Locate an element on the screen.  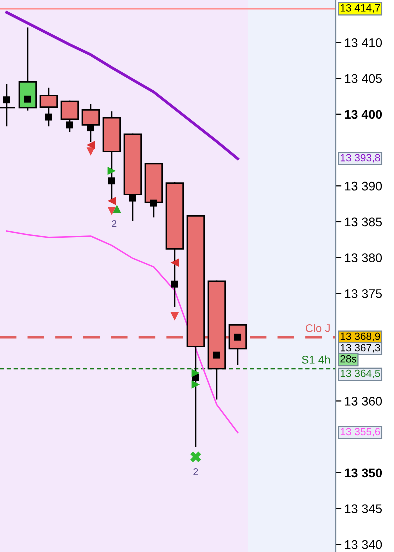
y-tick-label: 13 380 is located at coordinates (363, 258).